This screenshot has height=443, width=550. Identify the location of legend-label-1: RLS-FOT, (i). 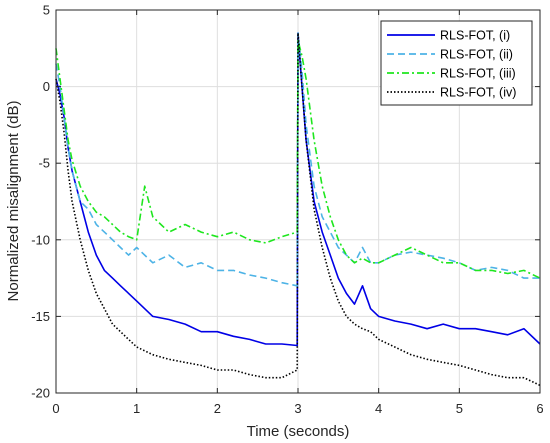
(475, 36).